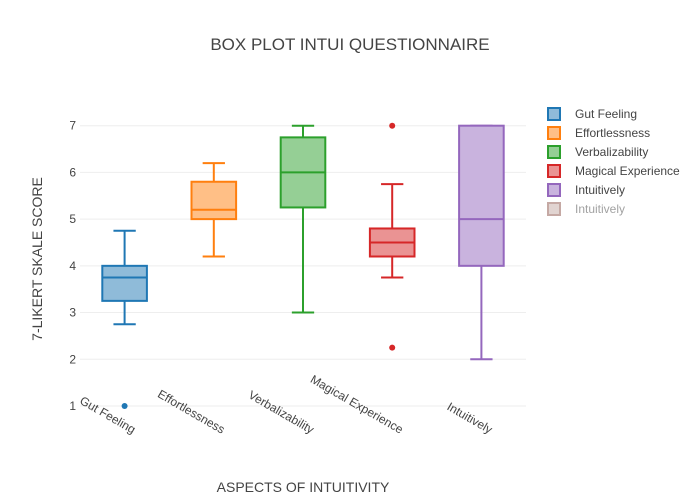  Describe the element at coordinates (611, 152) in the screenshot. I see `legend-label: Verbalizability` at that location.